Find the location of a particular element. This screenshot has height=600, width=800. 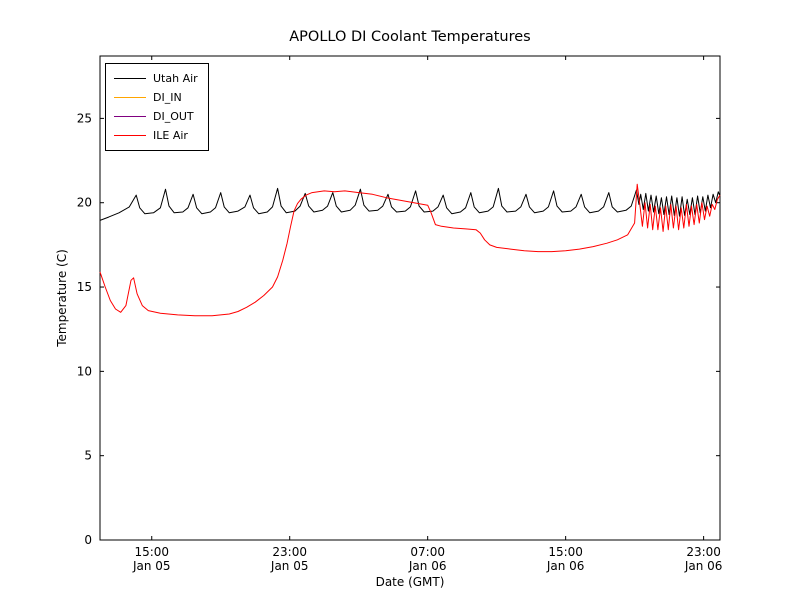

svg-text: 15 is located at coordinates (84, 287).